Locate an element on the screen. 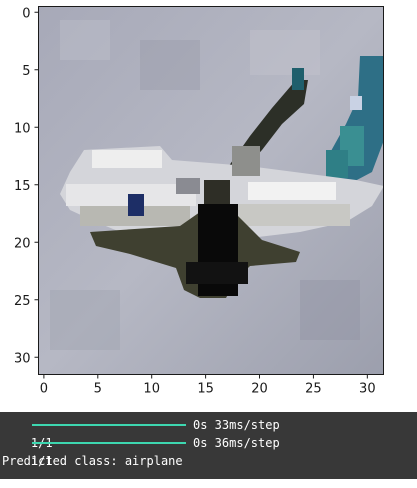 Image resolution: width=417 pixels, height=488 pixels. y-tick-label: 15 is located at coordinates (22, 186).